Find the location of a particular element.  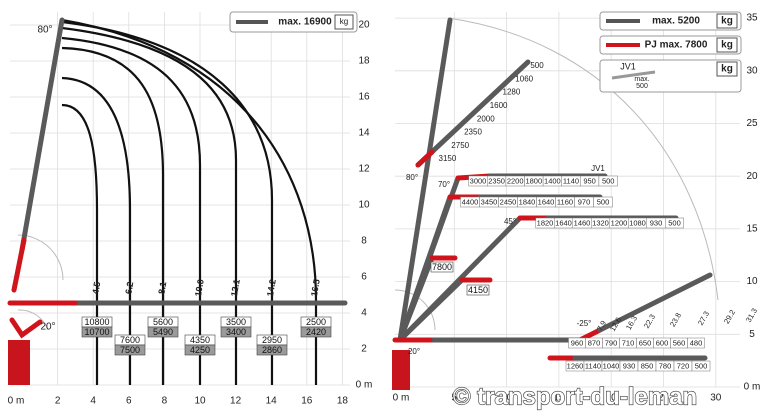

load-label: 5600 is located at coordinates (163, 322).